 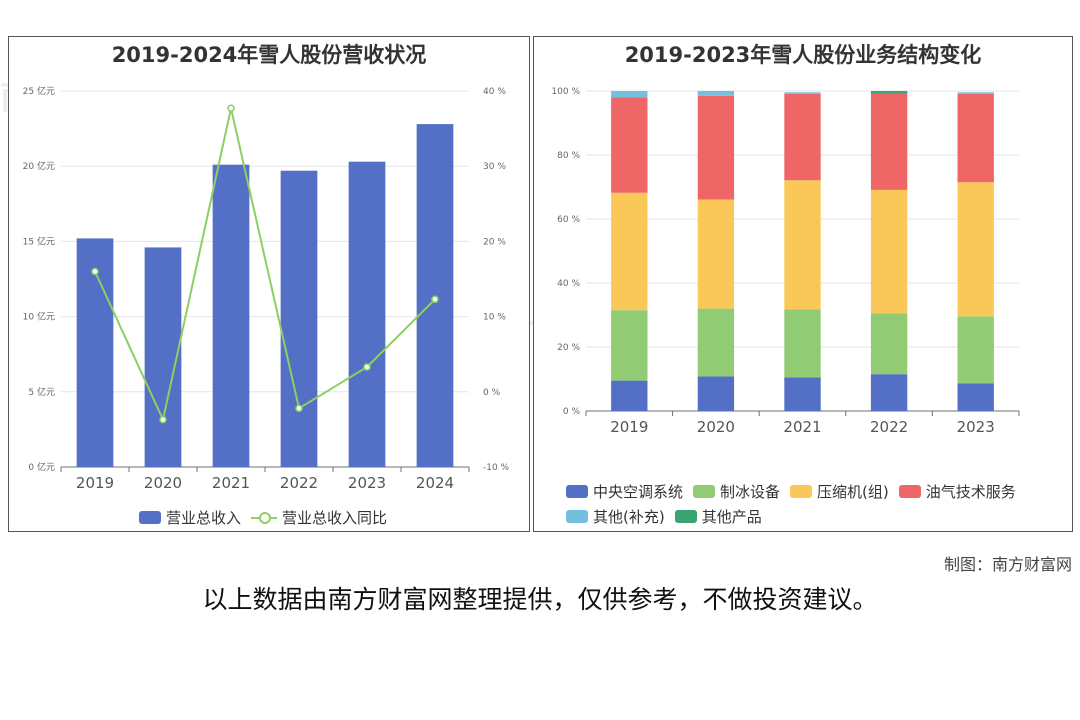 I want to click on legend-label: 中央空调系统, so click(x=638, y=492).